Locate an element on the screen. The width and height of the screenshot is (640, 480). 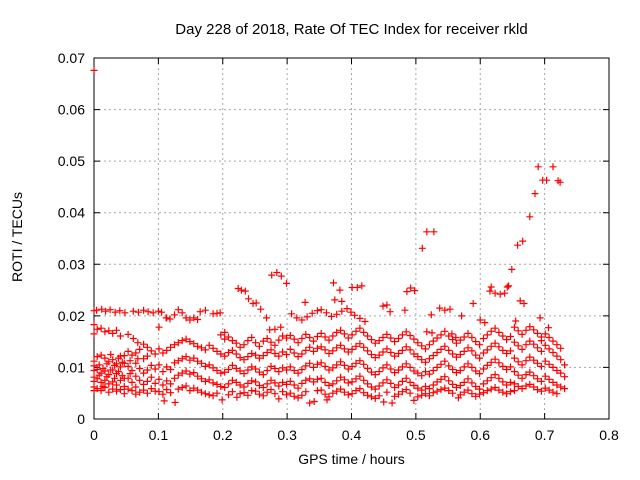
x-tick-label: 0.2 is located at coordinates (223, 435).